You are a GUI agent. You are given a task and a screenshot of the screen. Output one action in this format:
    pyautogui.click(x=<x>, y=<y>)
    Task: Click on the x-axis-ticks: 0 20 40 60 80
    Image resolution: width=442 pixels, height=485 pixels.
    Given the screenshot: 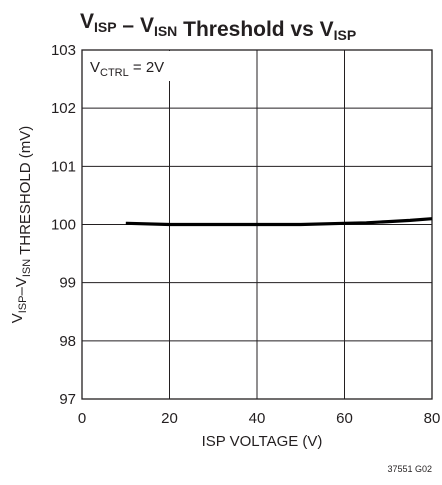 What is the action you would take?
    pyautogui.click(x=259, y=418)
    